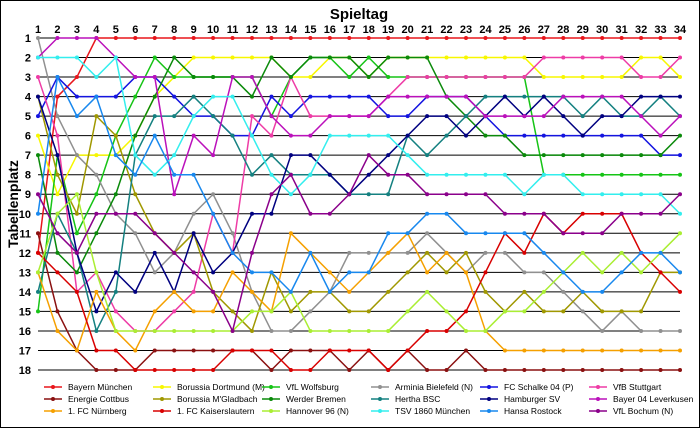 The image size is (700, 428). I want to click on legend-item: Bayern München, so click(88, 387).